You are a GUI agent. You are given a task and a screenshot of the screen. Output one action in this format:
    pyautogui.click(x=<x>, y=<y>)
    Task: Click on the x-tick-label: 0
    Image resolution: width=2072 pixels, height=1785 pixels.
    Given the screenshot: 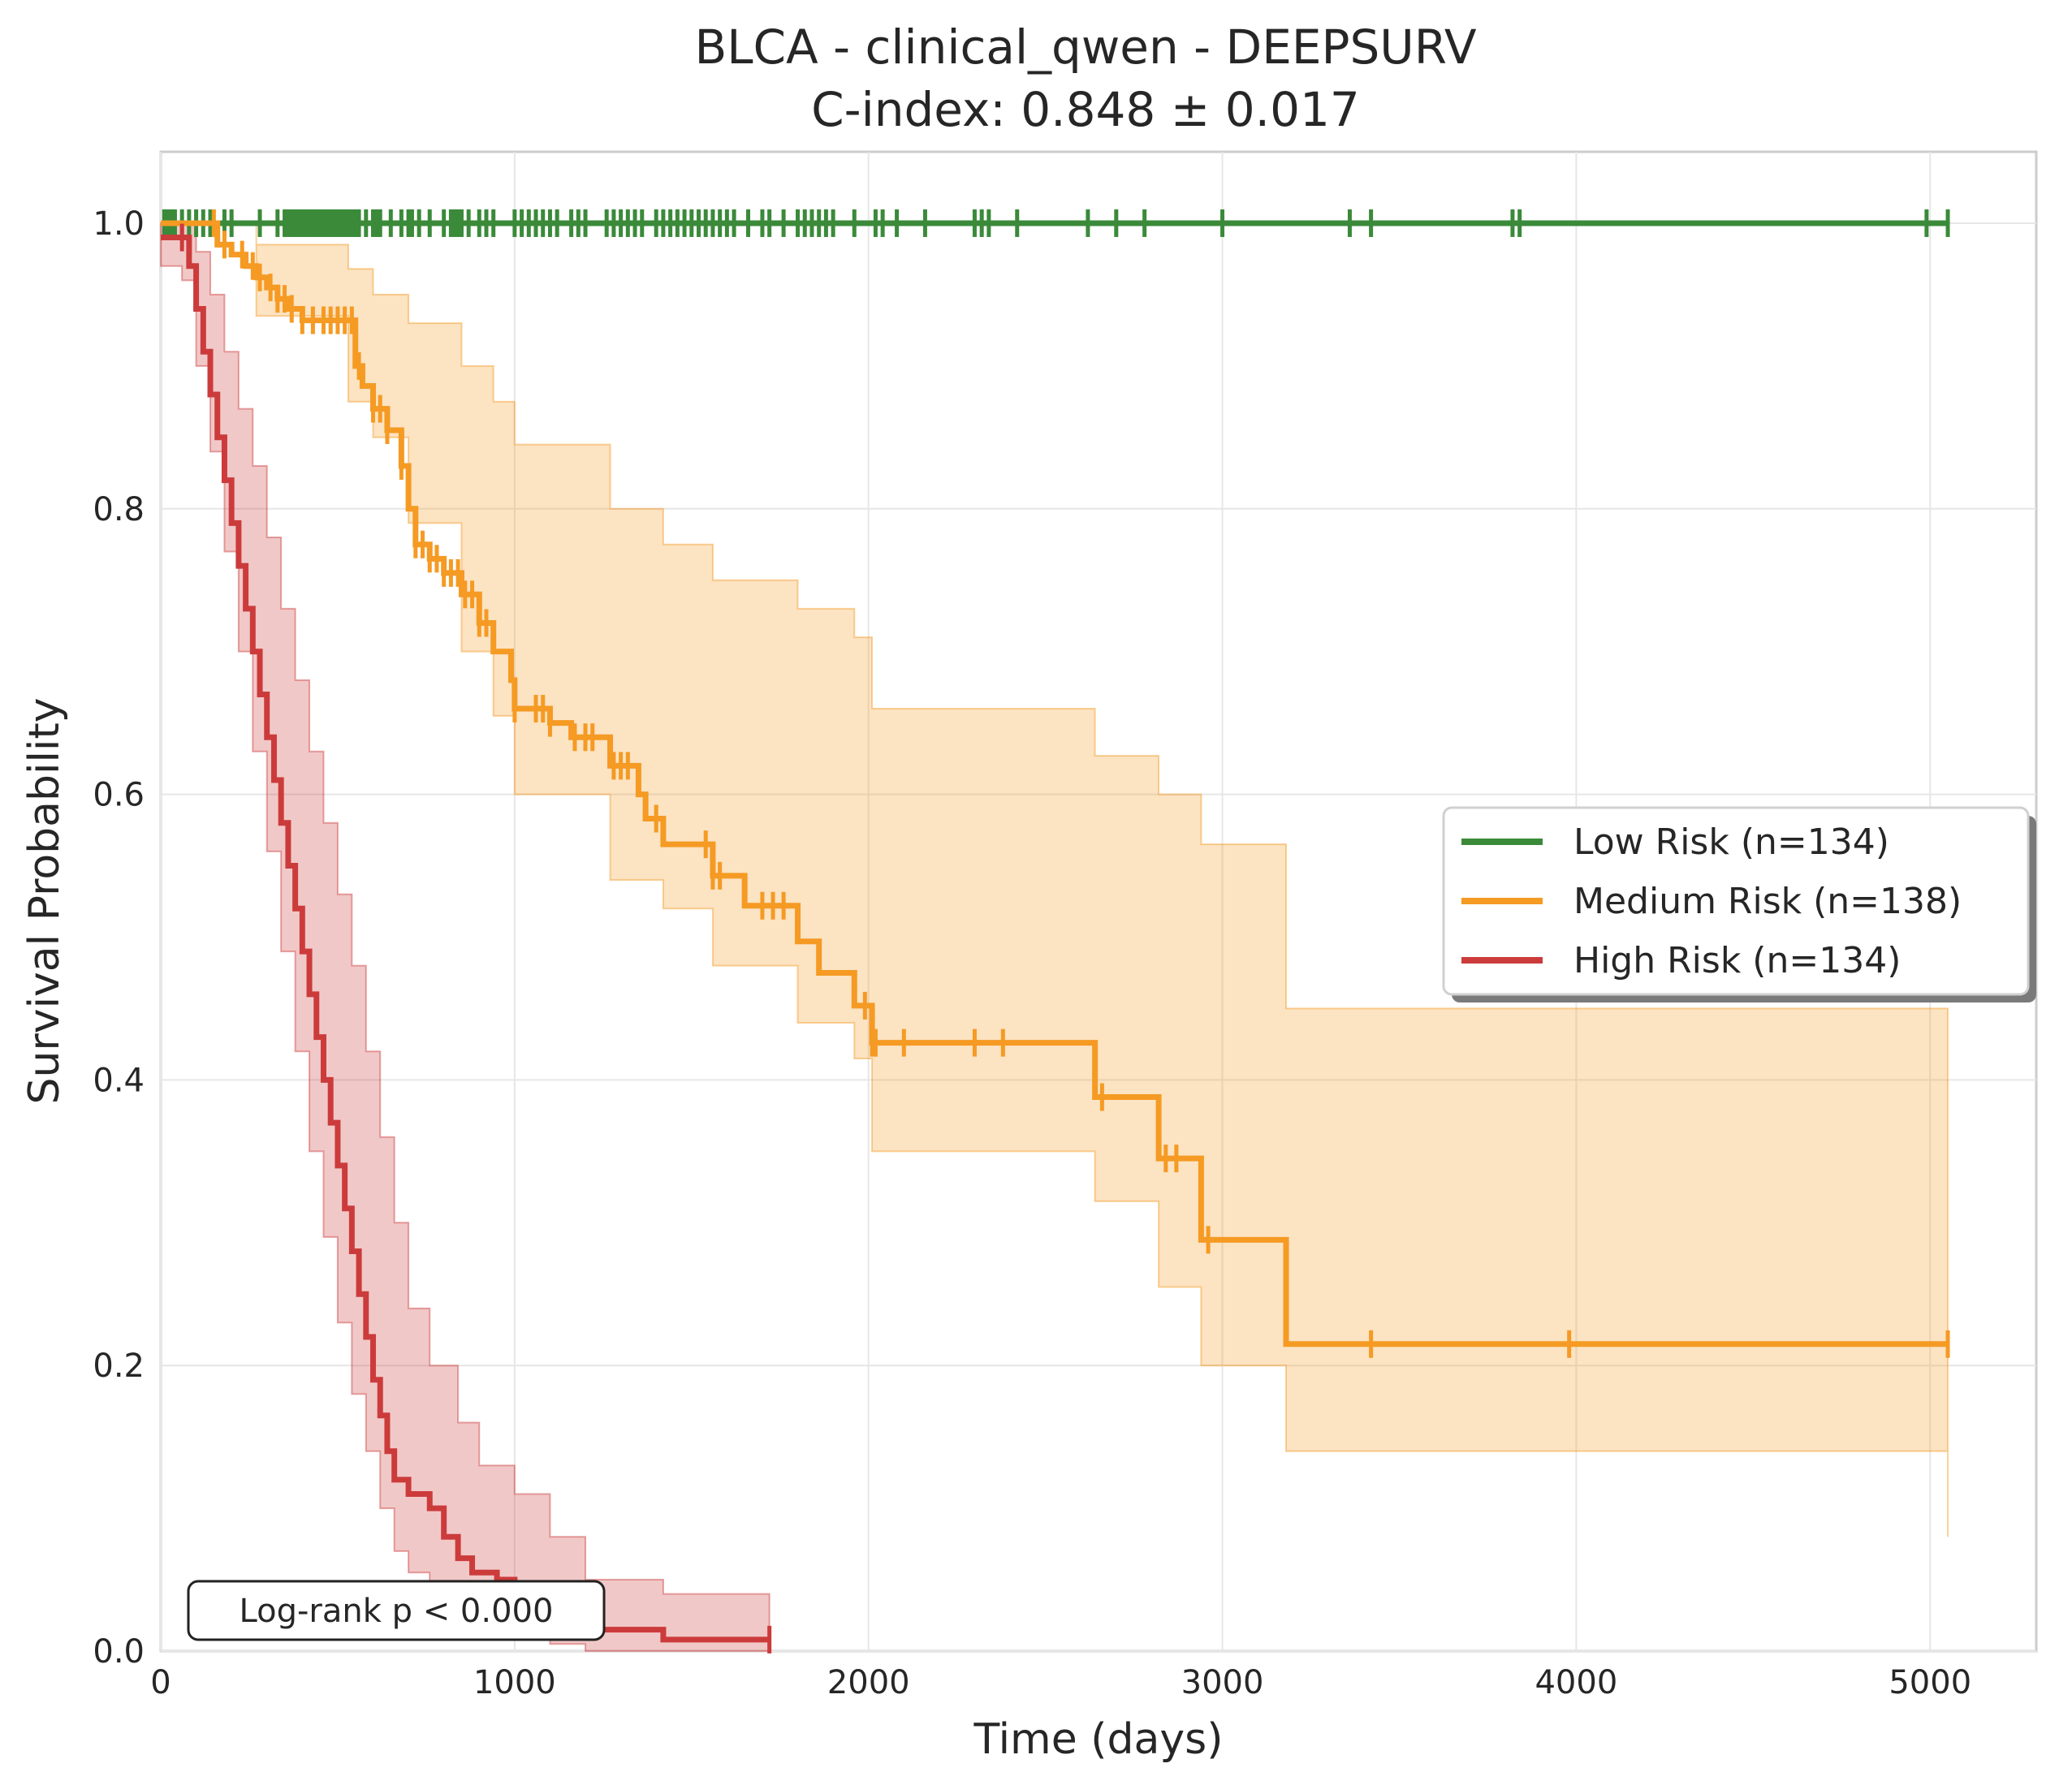 What is the action you would take?
    pyautogui.click(x=160, y=1682)
    